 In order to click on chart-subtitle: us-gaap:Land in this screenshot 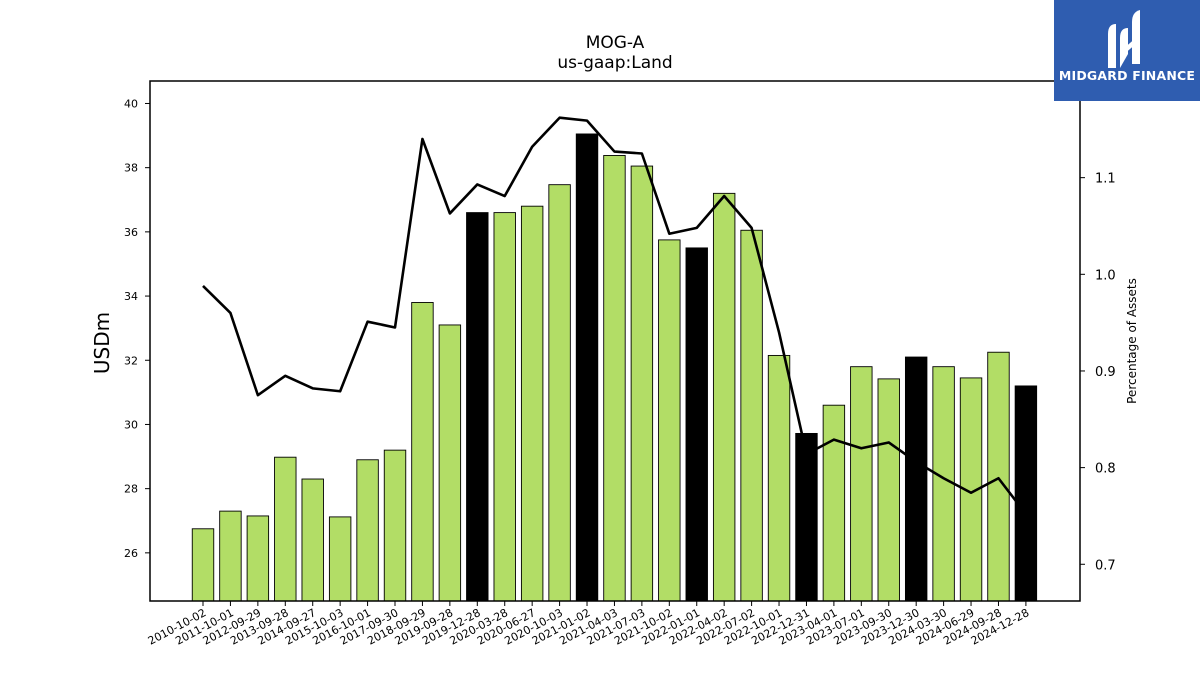, I will do `click(614, 63)`.